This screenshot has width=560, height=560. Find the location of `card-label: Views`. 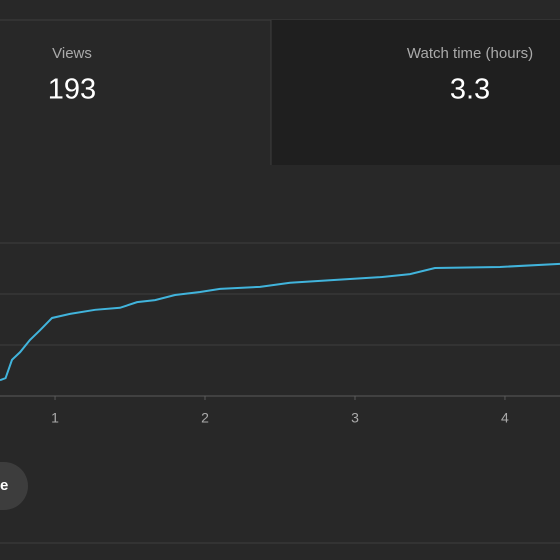

card-label: Views is located at coordinates (72, 53).